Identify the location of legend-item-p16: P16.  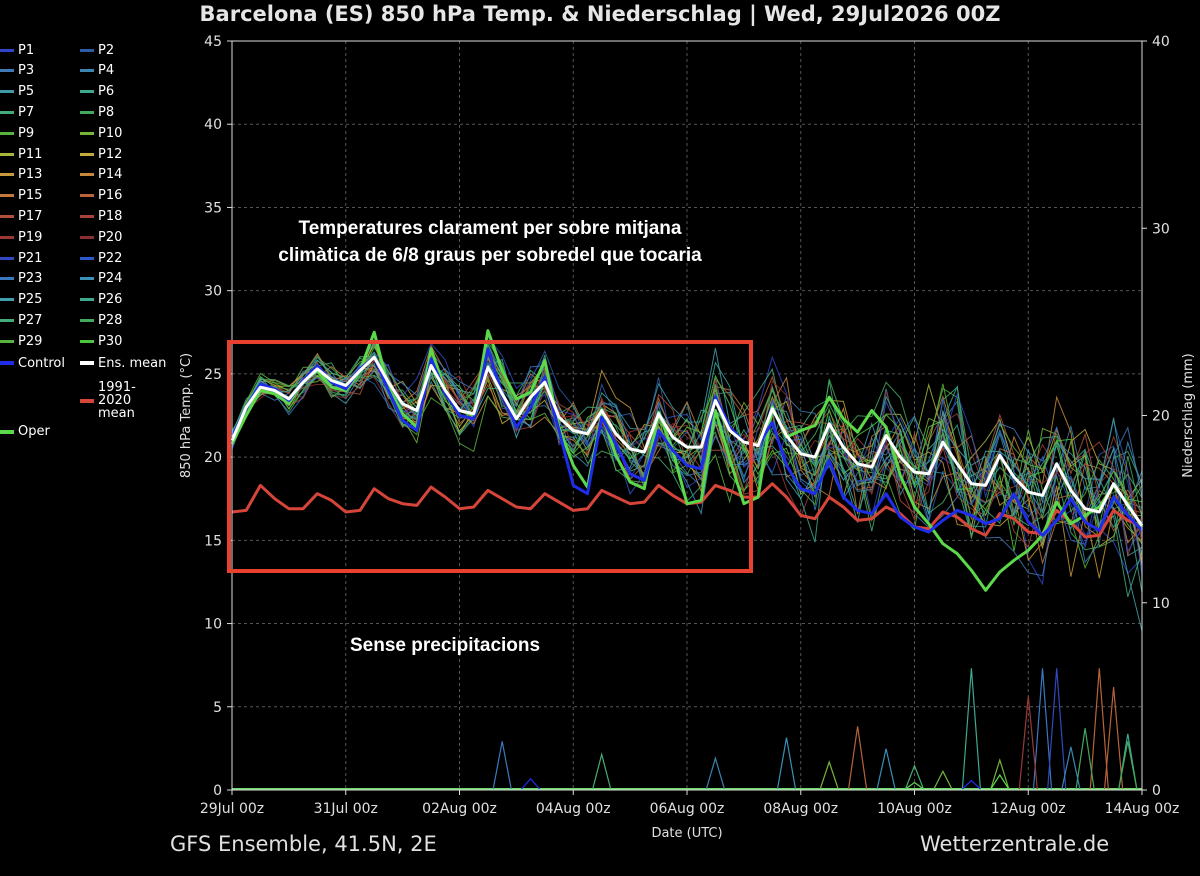
(101, 196).